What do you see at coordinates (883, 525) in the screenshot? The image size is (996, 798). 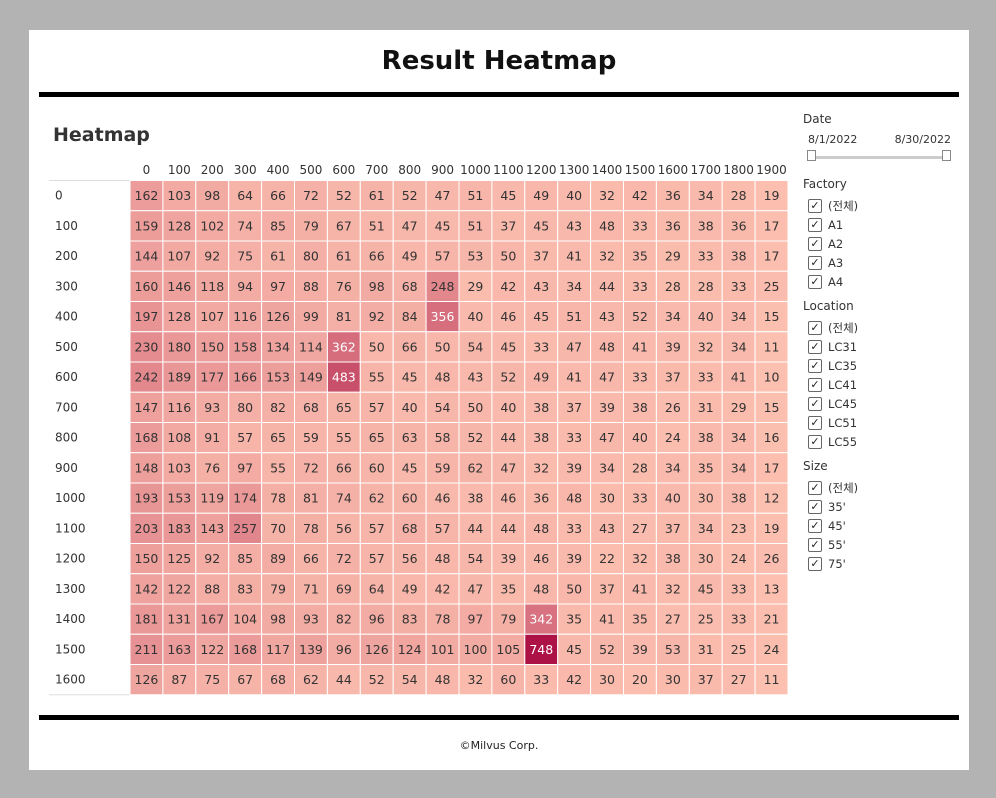 I see `size-option: ✓ 45'` at bounding box center [883, 525].